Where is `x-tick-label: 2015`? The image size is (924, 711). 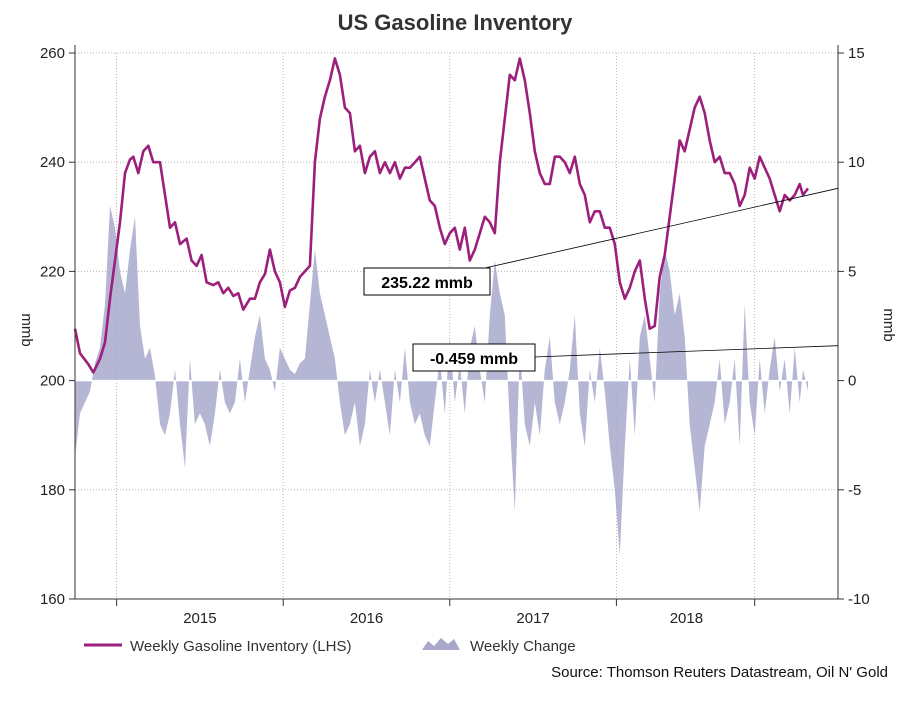
x-tick-label: 2015 is located at coordinates (199, 618).